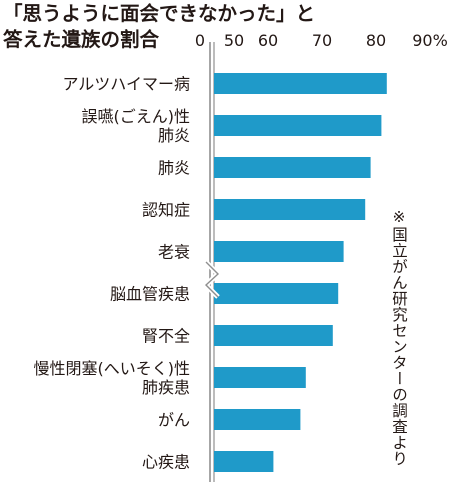 The height and width of the screenshot is (488, 454). Describe the element at coordinates (430, 40) in the screenshot. I see `x-tick-label: 90%` at that location.